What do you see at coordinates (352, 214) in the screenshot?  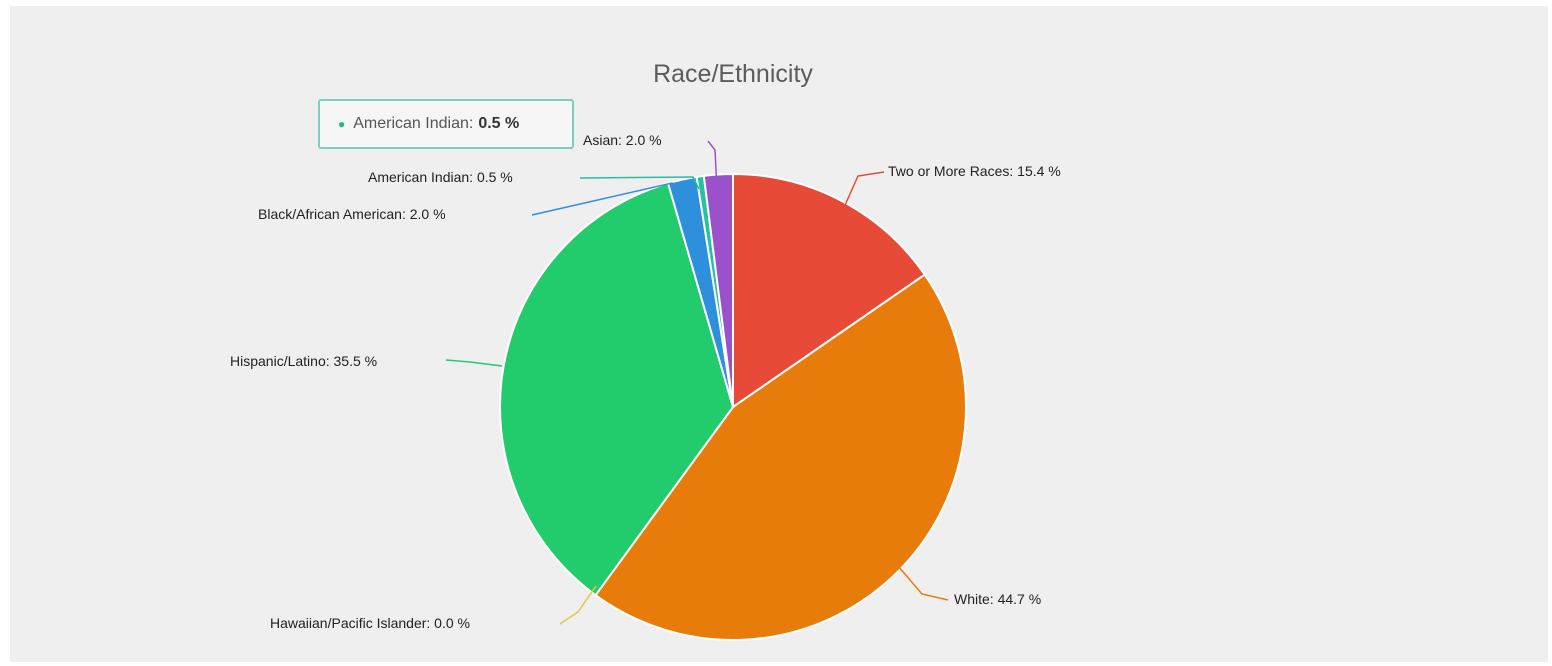 I see `slice-label: Black/African American: 2.0 %` at bounding box center [352, 214].